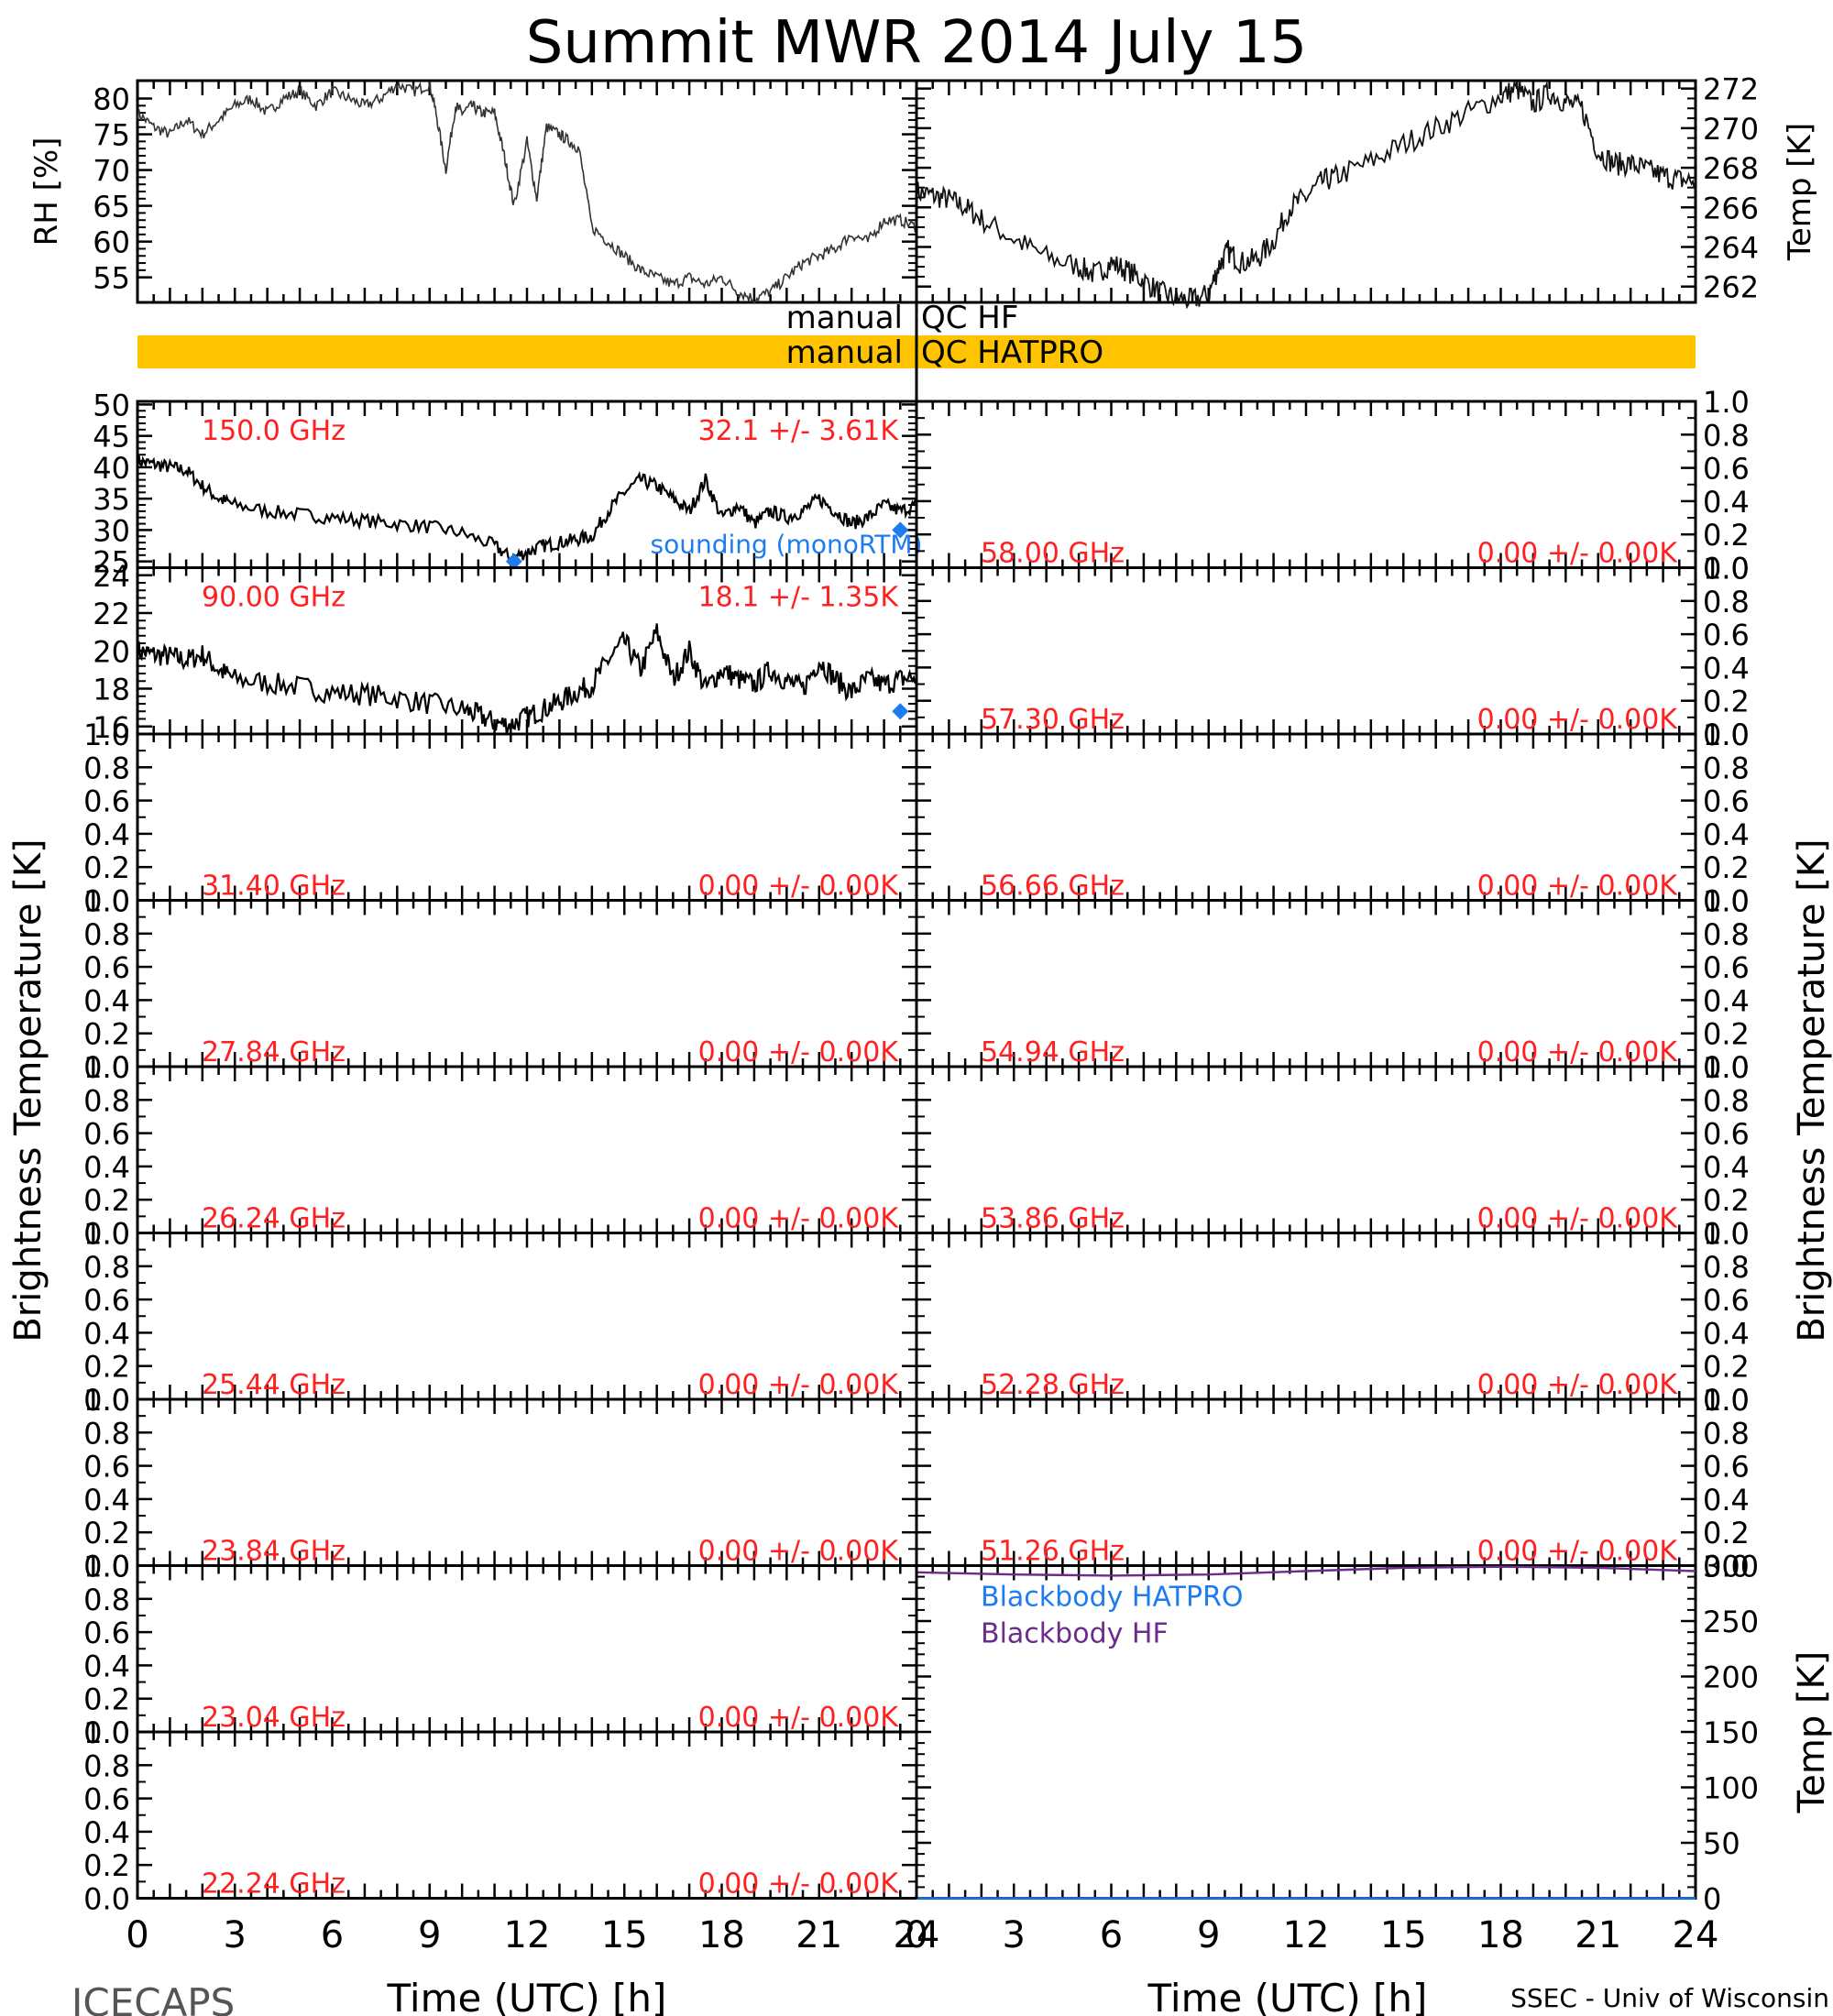 The image size is (1833, 2016). I want to click on right-x-tick-label: 21, so click(1598, 1935).